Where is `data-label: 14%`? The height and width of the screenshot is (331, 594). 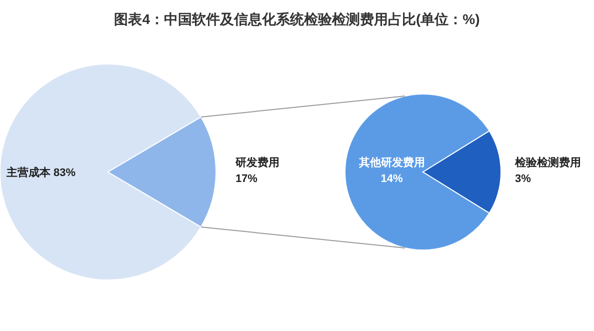
data-label: 14% is located at coordinates (392, 179).